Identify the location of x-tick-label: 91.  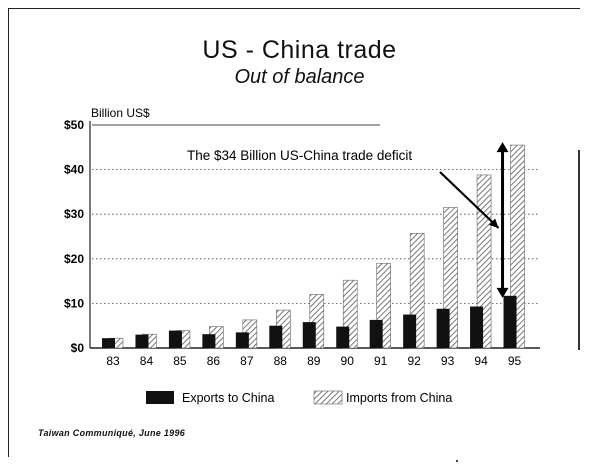
(381, 361).